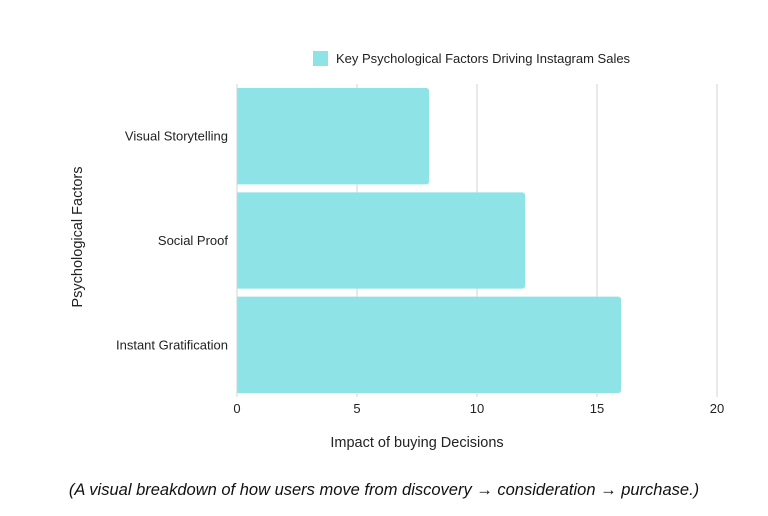 The image size is (768, 516). I want to click on bar-instant-gratification, so click(429, 344).